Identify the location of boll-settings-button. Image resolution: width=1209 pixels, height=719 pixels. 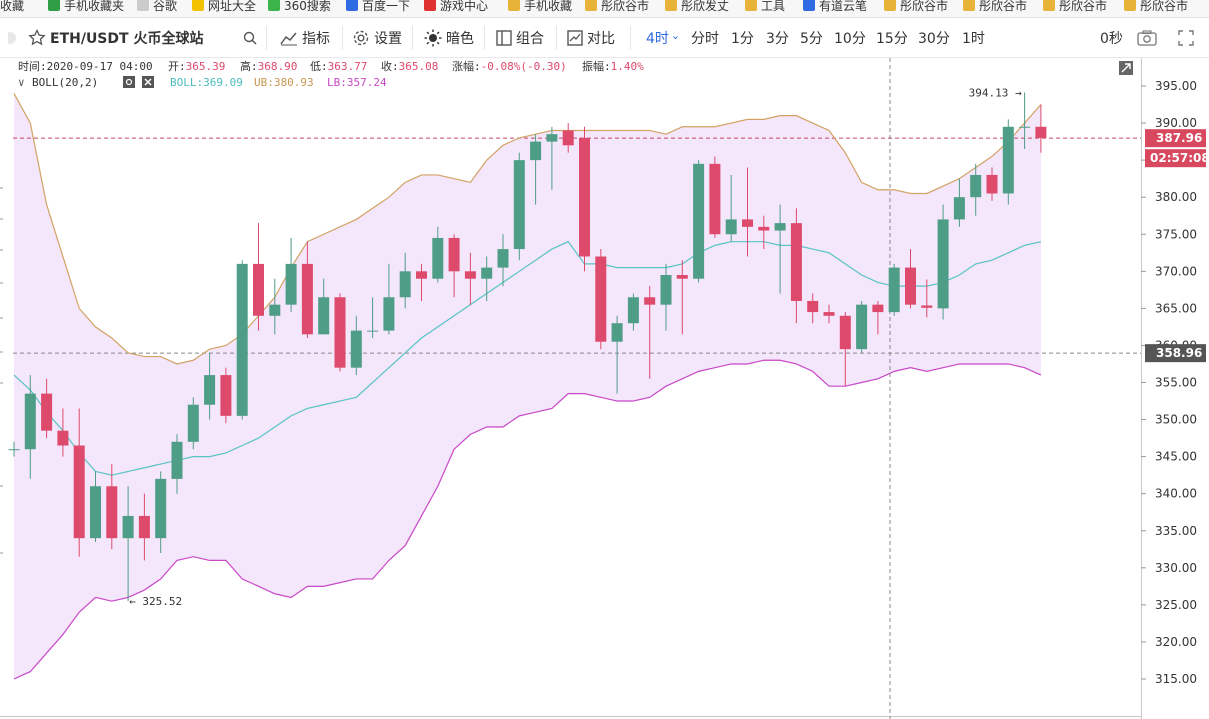
(129, 82).